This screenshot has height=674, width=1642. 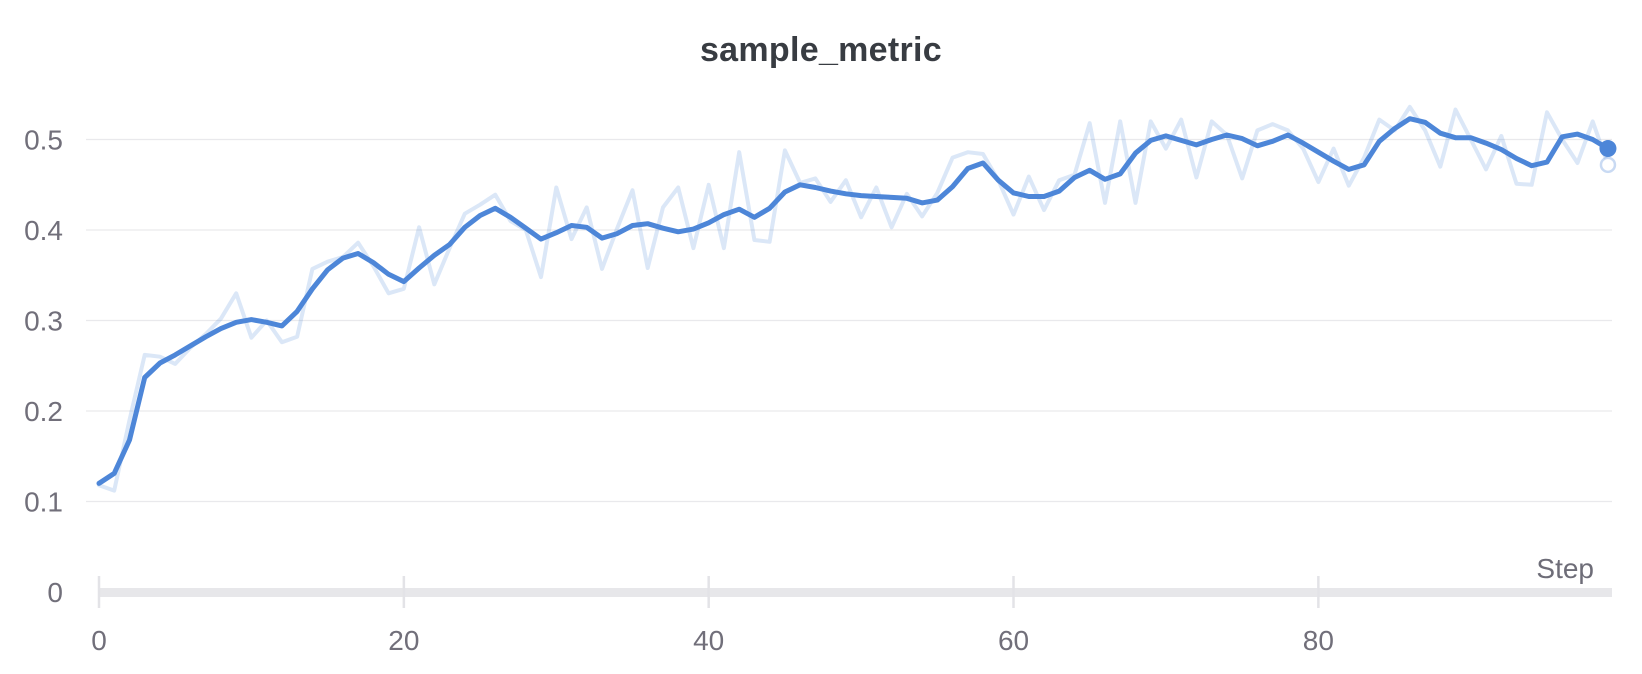 What do you see at coordinates (1565, 568) in the screenshot?
I see `x-axis-unit-label: Step` at bounding box center [1565, 568].